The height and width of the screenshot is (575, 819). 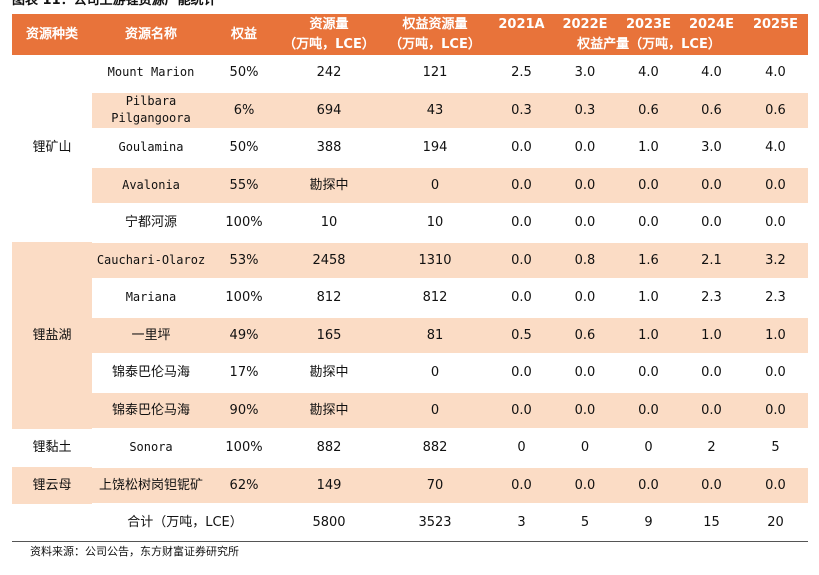 What do you see at coordinates (521, 24) in the screenshot?
I see `header-cell: 2021A` at bounding box center [521, 24].